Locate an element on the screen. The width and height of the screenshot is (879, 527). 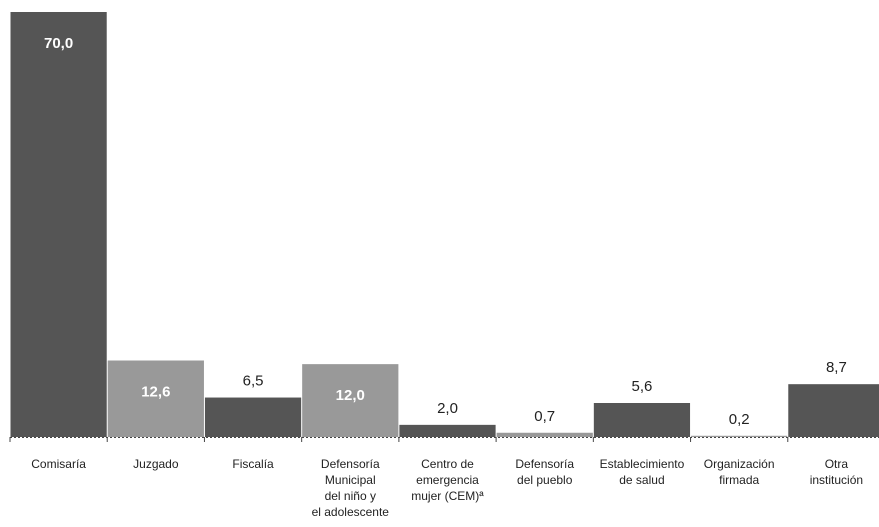
bar-value-label: 0,7 is located at coordinates (544, 416).